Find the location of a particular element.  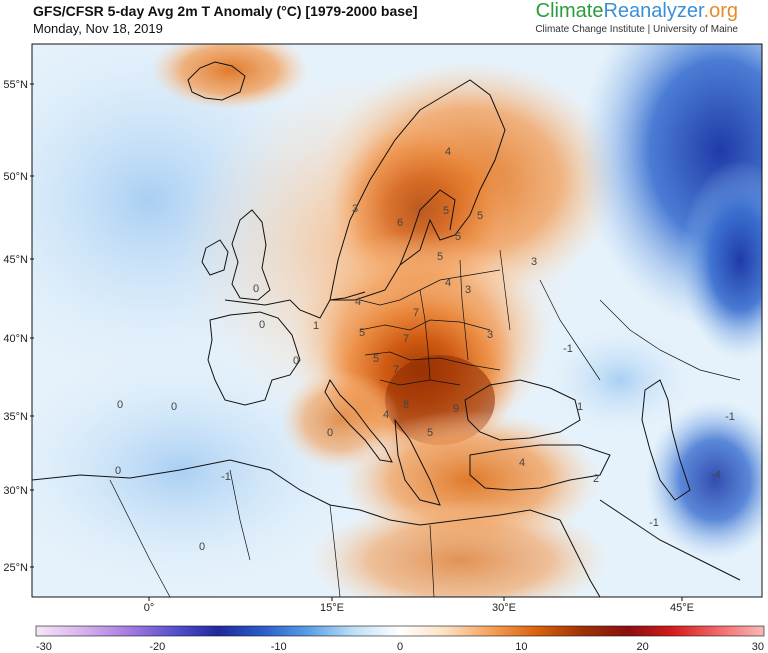

longitude-label: 15°E is located at coordinates (332, 608).